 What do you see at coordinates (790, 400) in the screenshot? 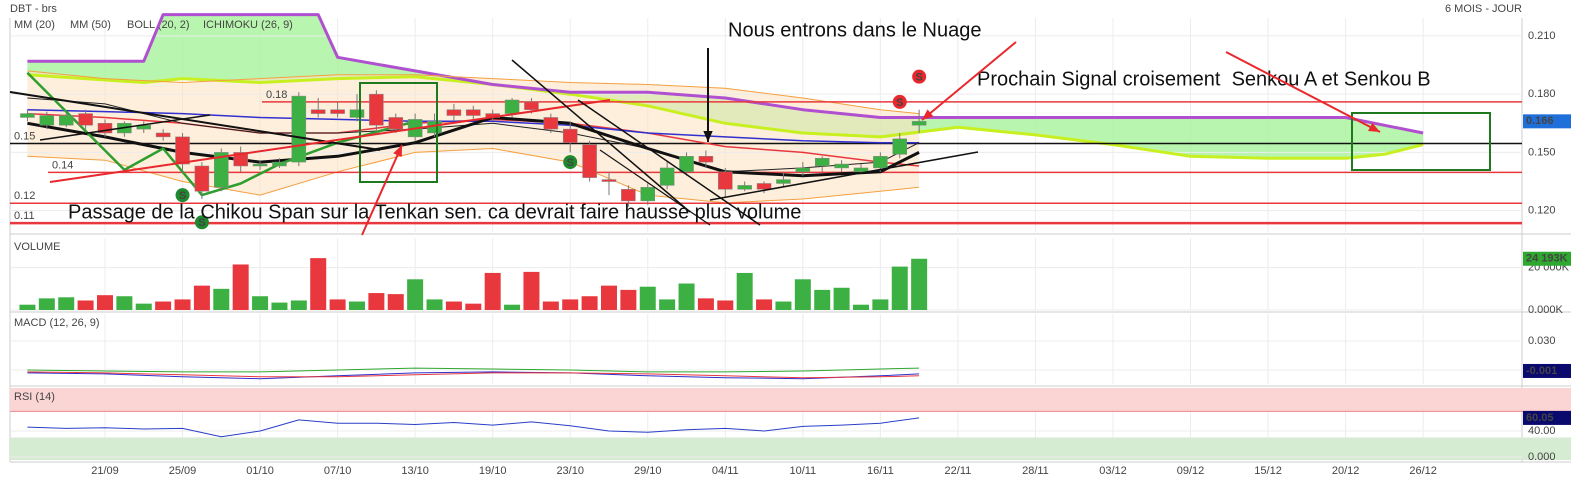
I see `overbought-zone` at bounding box center [790, 400].